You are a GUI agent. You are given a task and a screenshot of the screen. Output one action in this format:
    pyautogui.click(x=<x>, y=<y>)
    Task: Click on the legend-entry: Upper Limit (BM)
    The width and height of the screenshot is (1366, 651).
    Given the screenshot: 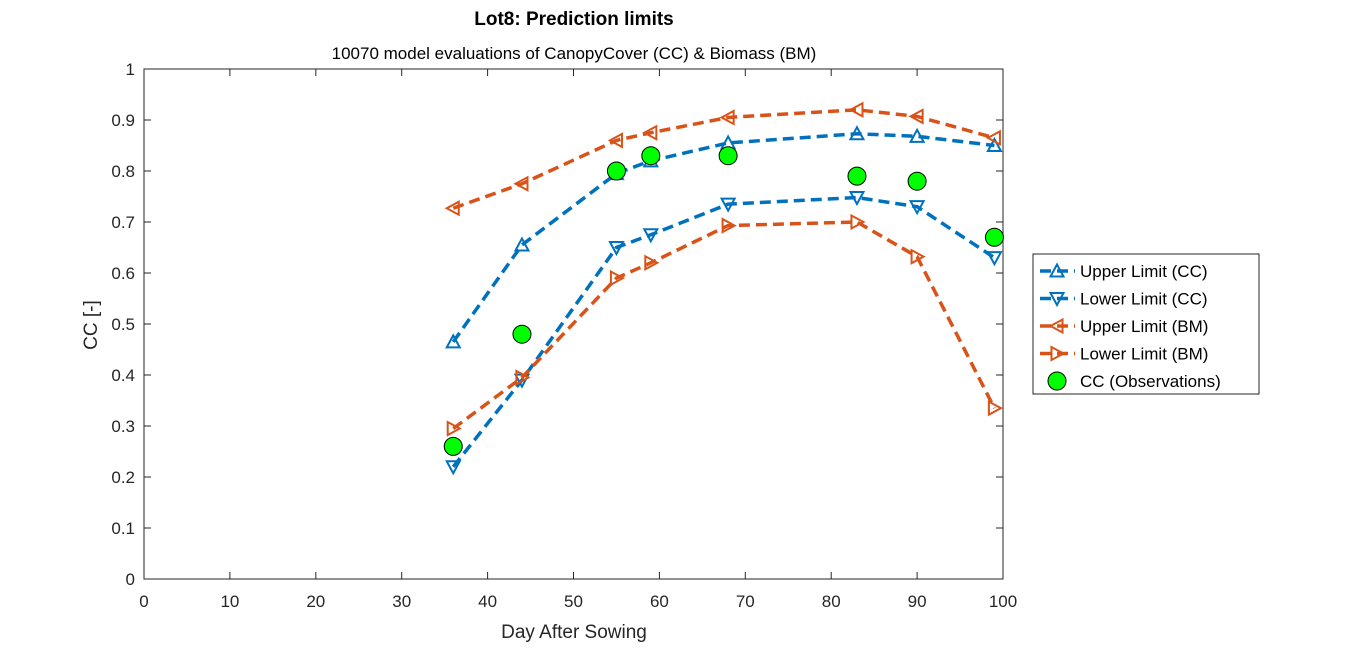 What is the action you would take?
    pyautogui.click(x=1144, y=326)
    